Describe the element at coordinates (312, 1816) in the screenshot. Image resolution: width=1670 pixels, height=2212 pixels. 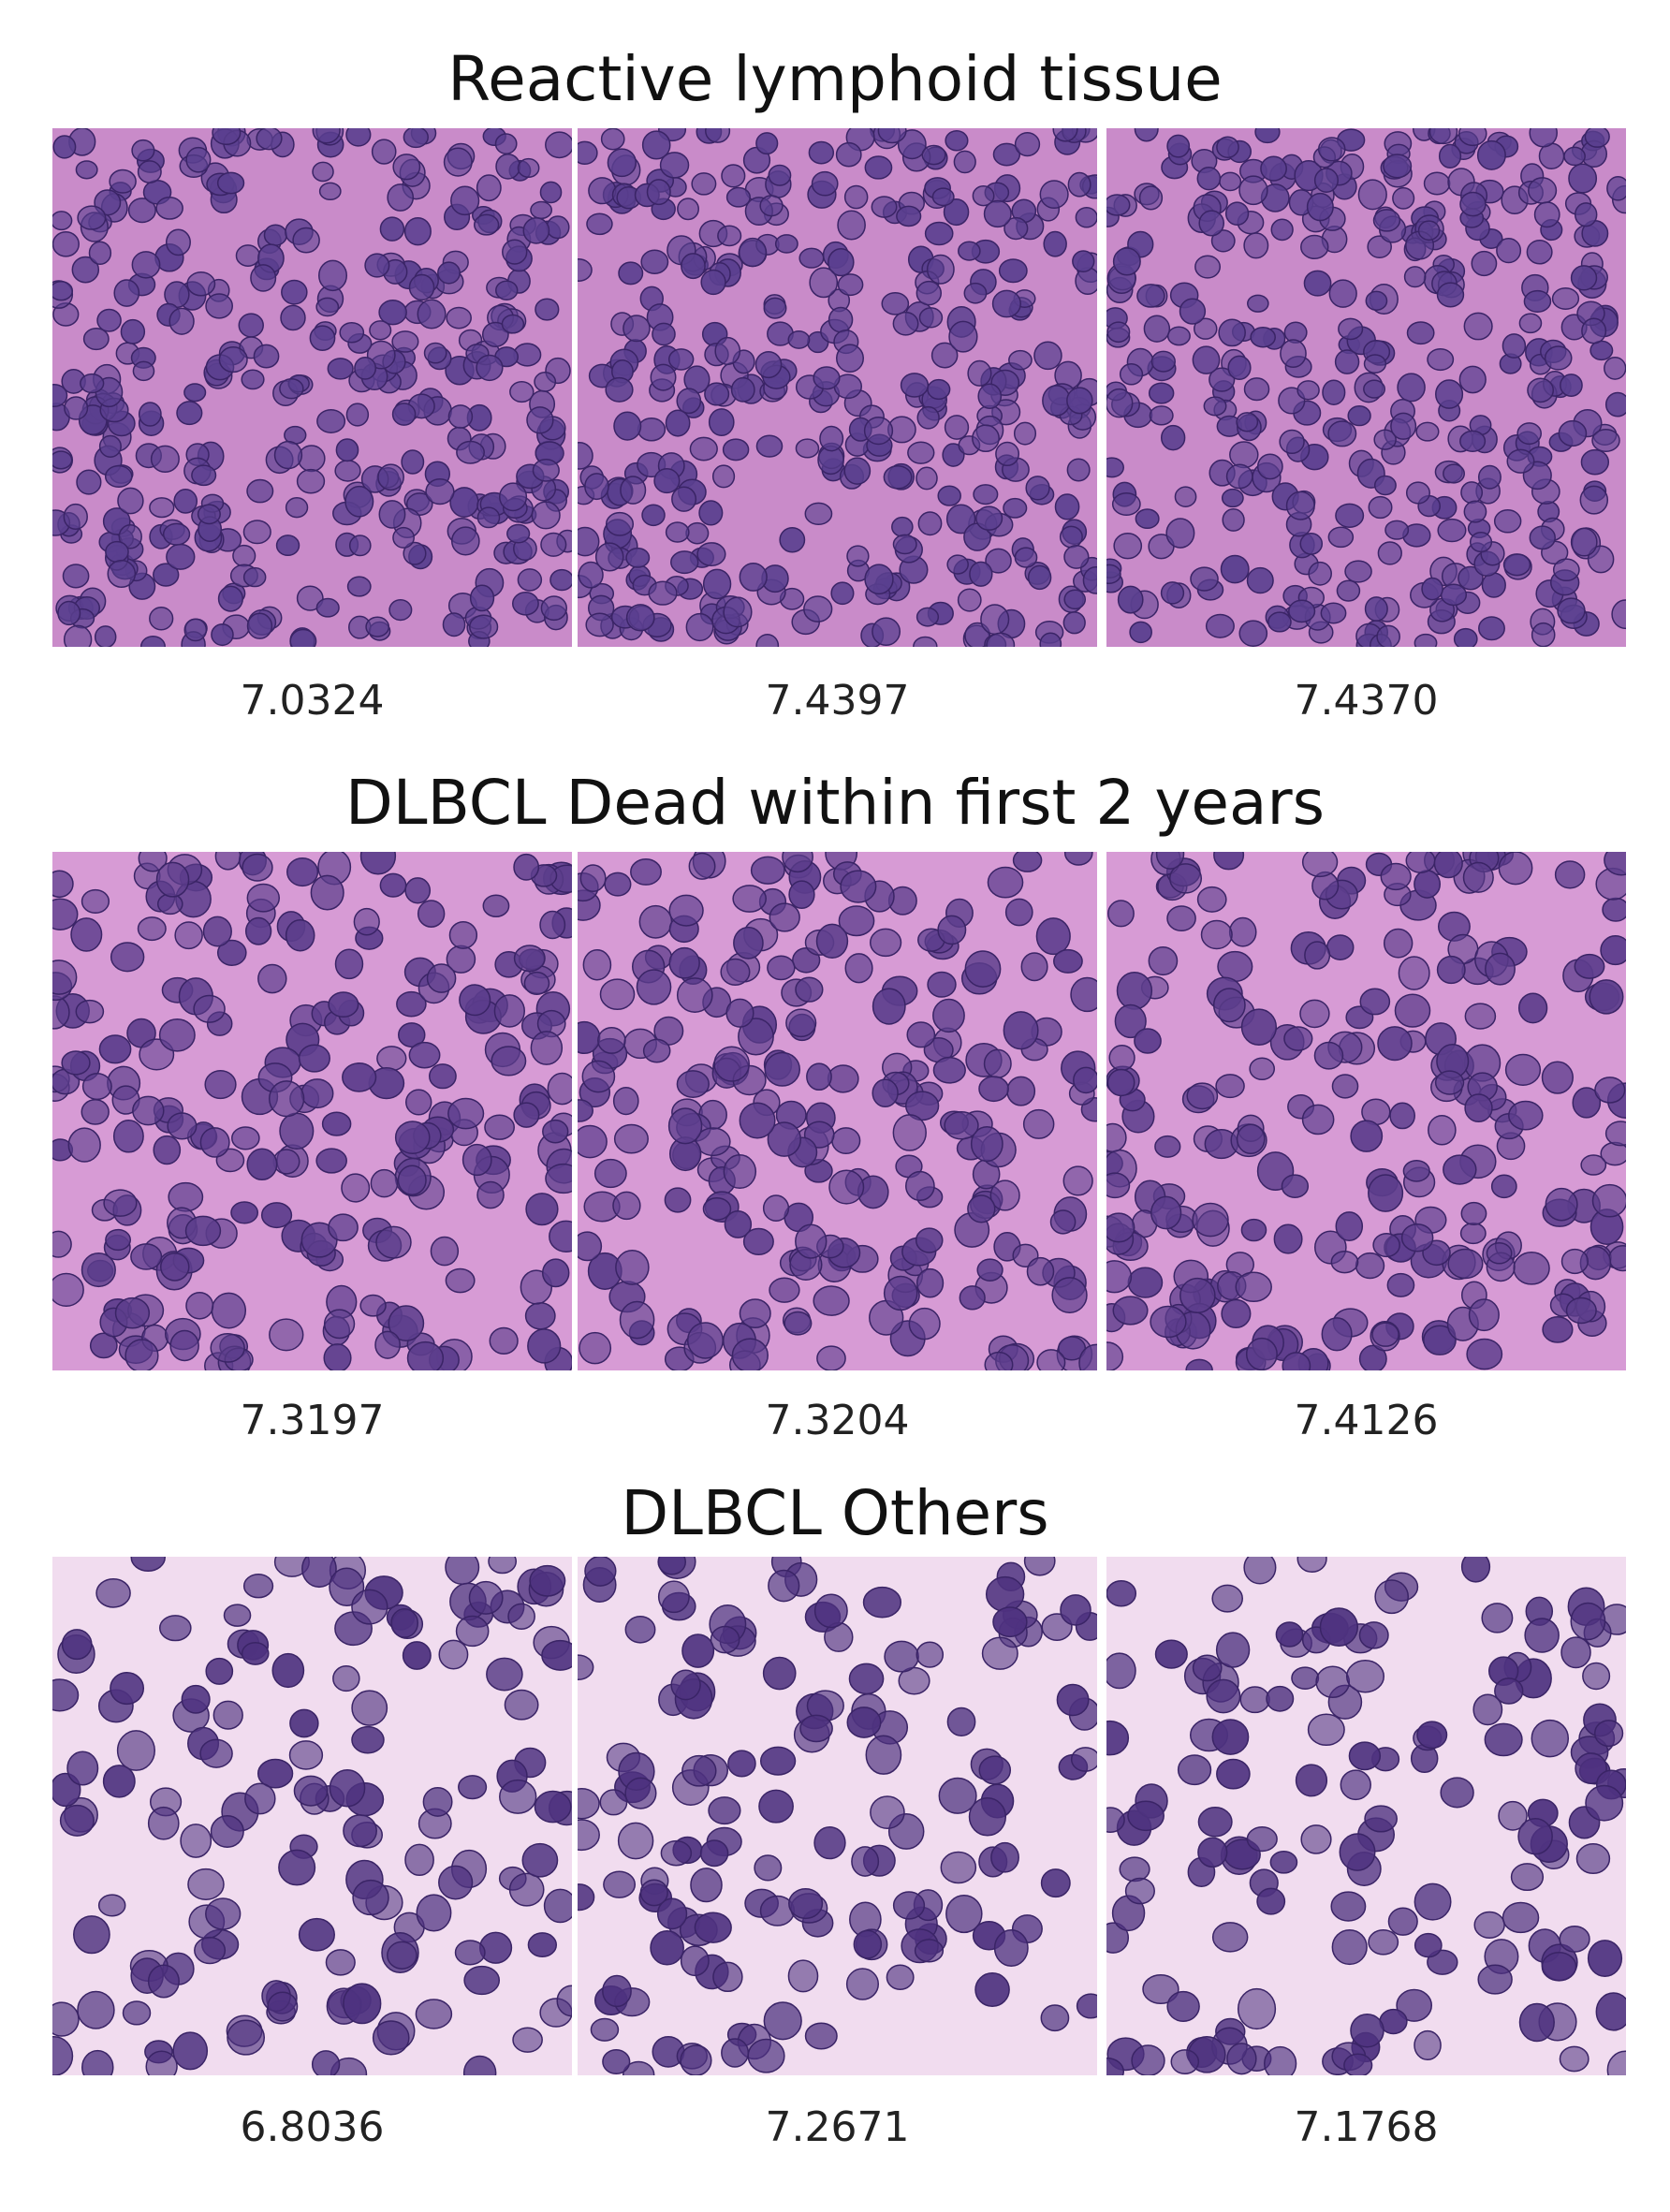
I see `tissue-background` at that location.